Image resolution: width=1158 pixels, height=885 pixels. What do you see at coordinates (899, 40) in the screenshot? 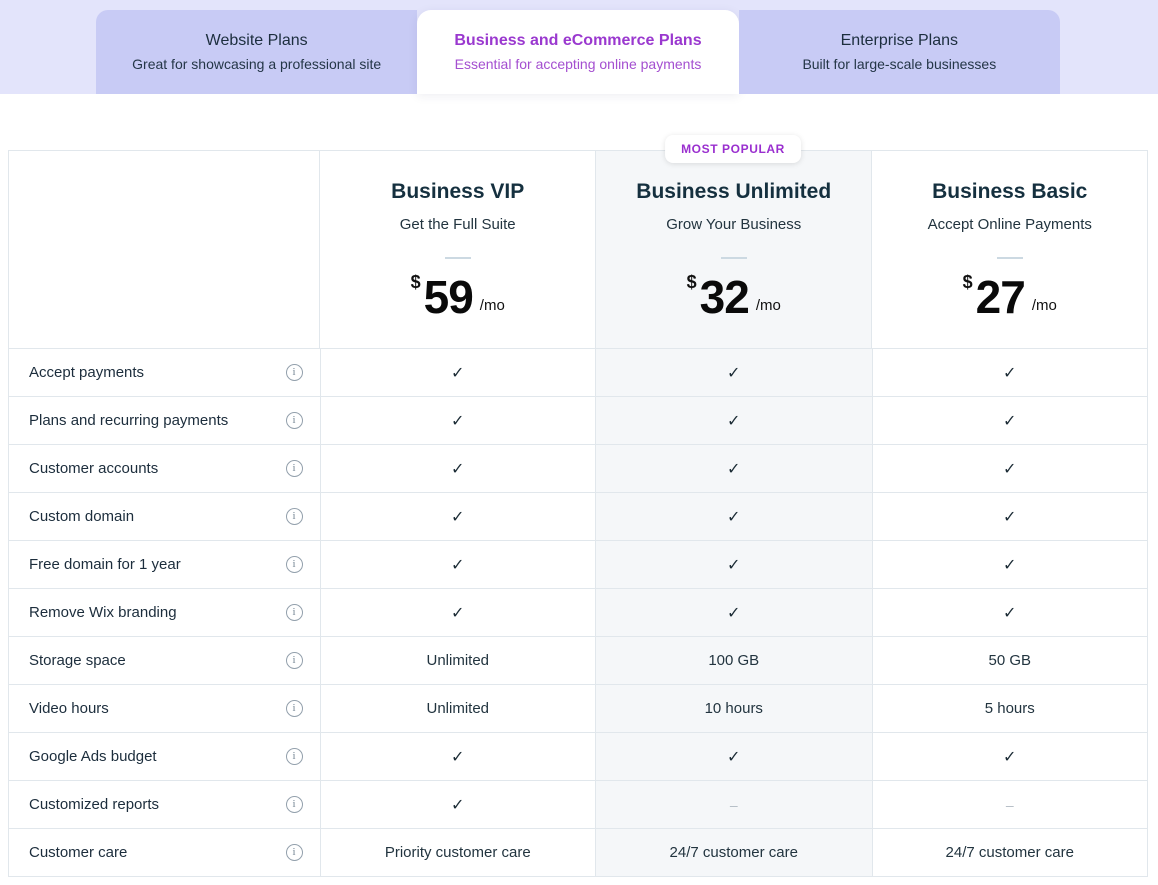
I see `tab-title: Enterprise Plans` at bounding box center [899, 40].